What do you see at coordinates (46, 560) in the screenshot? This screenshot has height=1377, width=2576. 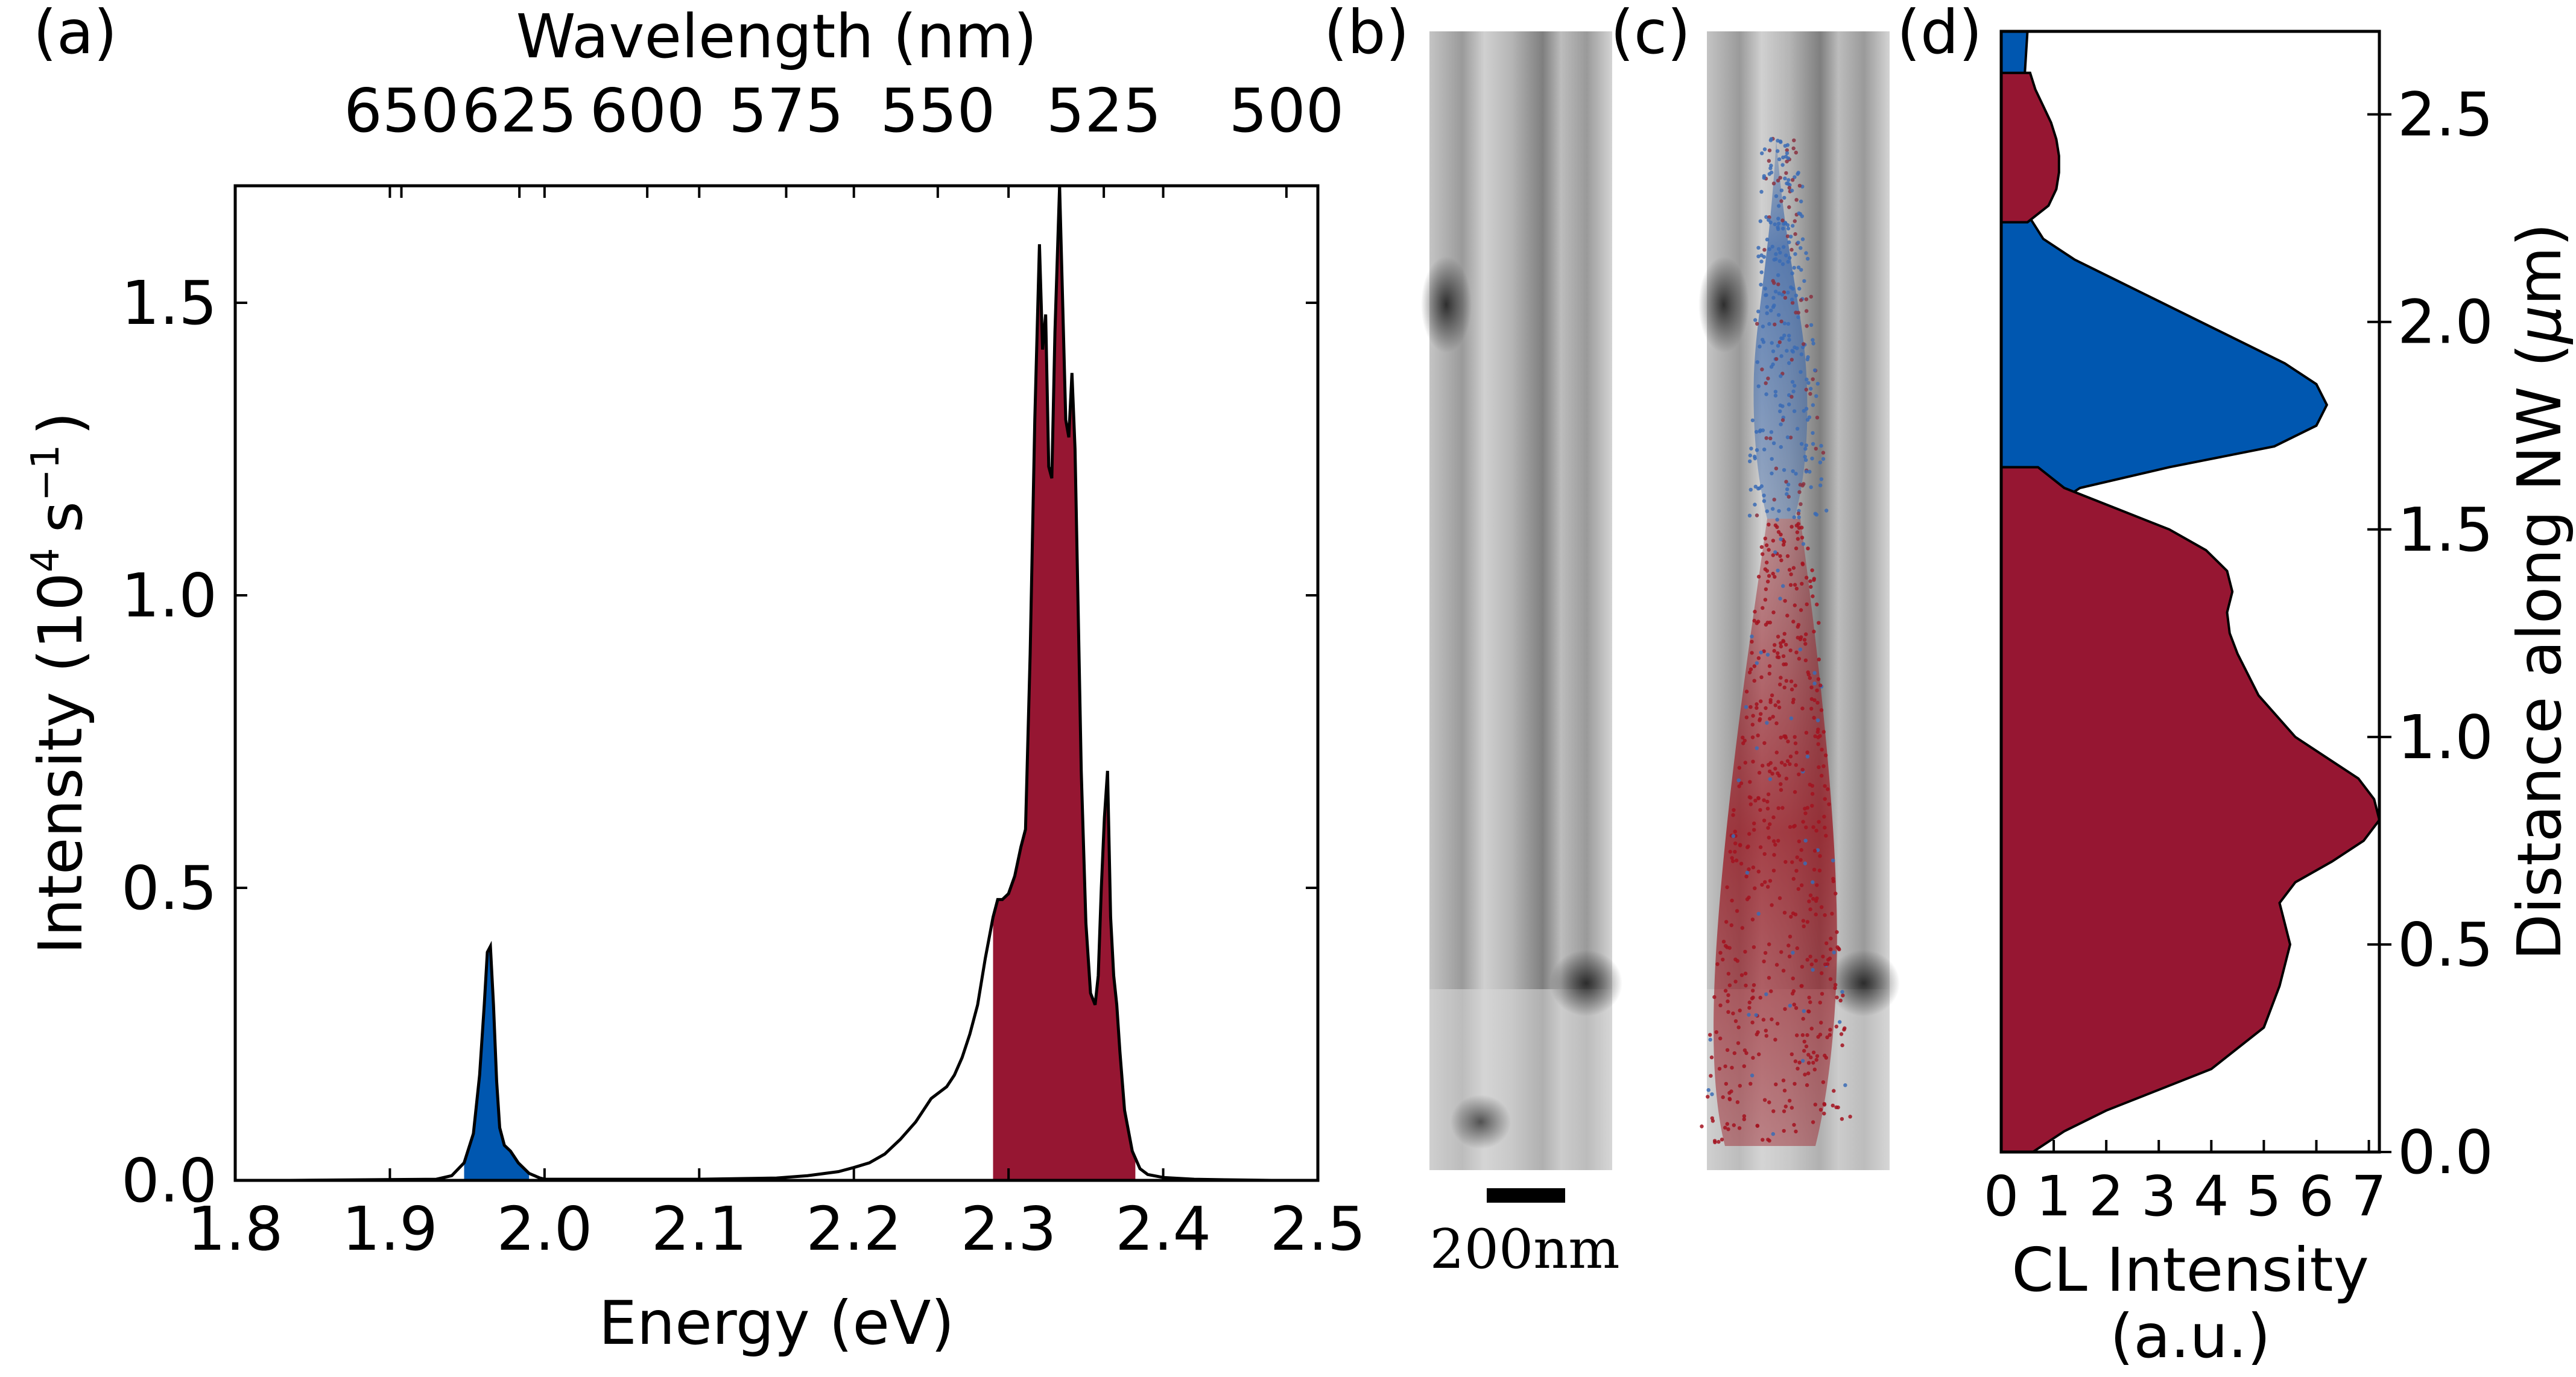 I see `intensity-axis-label-exp: 4` at bounding box center [46, 560].